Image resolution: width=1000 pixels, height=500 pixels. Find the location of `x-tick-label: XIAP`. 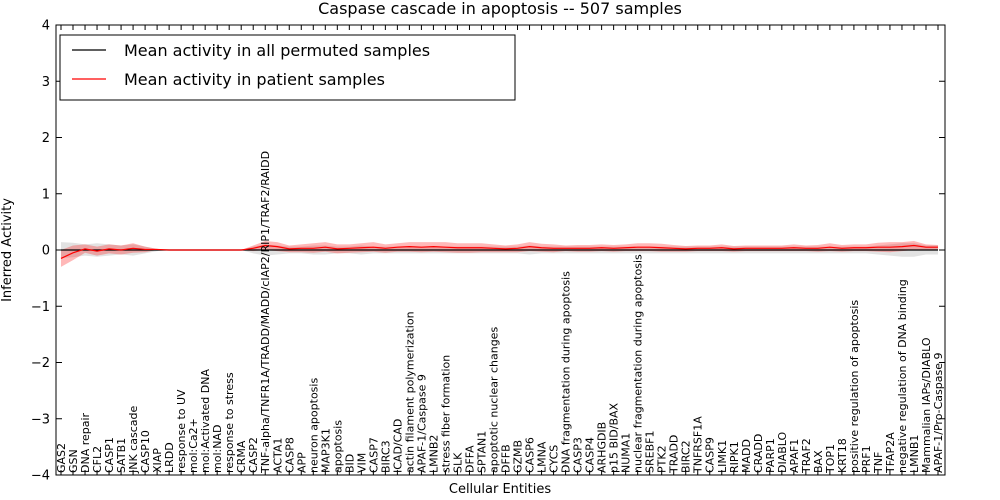

x-tick-label: XIAP is located at coordinates (157, 460).